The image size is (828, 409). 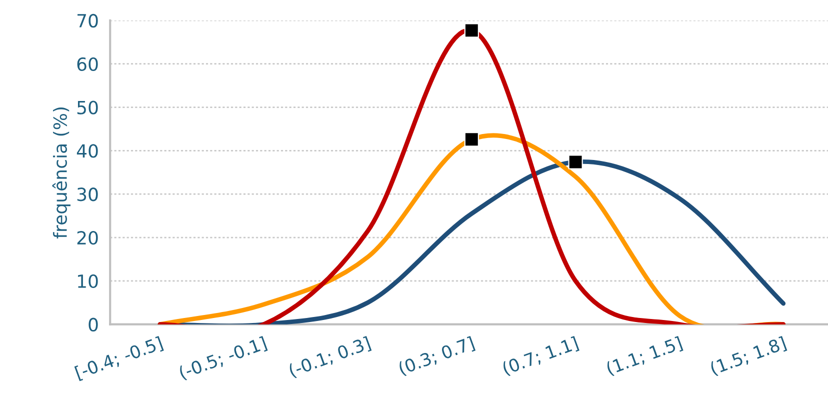 I want to click on x-tick-label: (0.3; 0.7], so click(x=437, y=356).